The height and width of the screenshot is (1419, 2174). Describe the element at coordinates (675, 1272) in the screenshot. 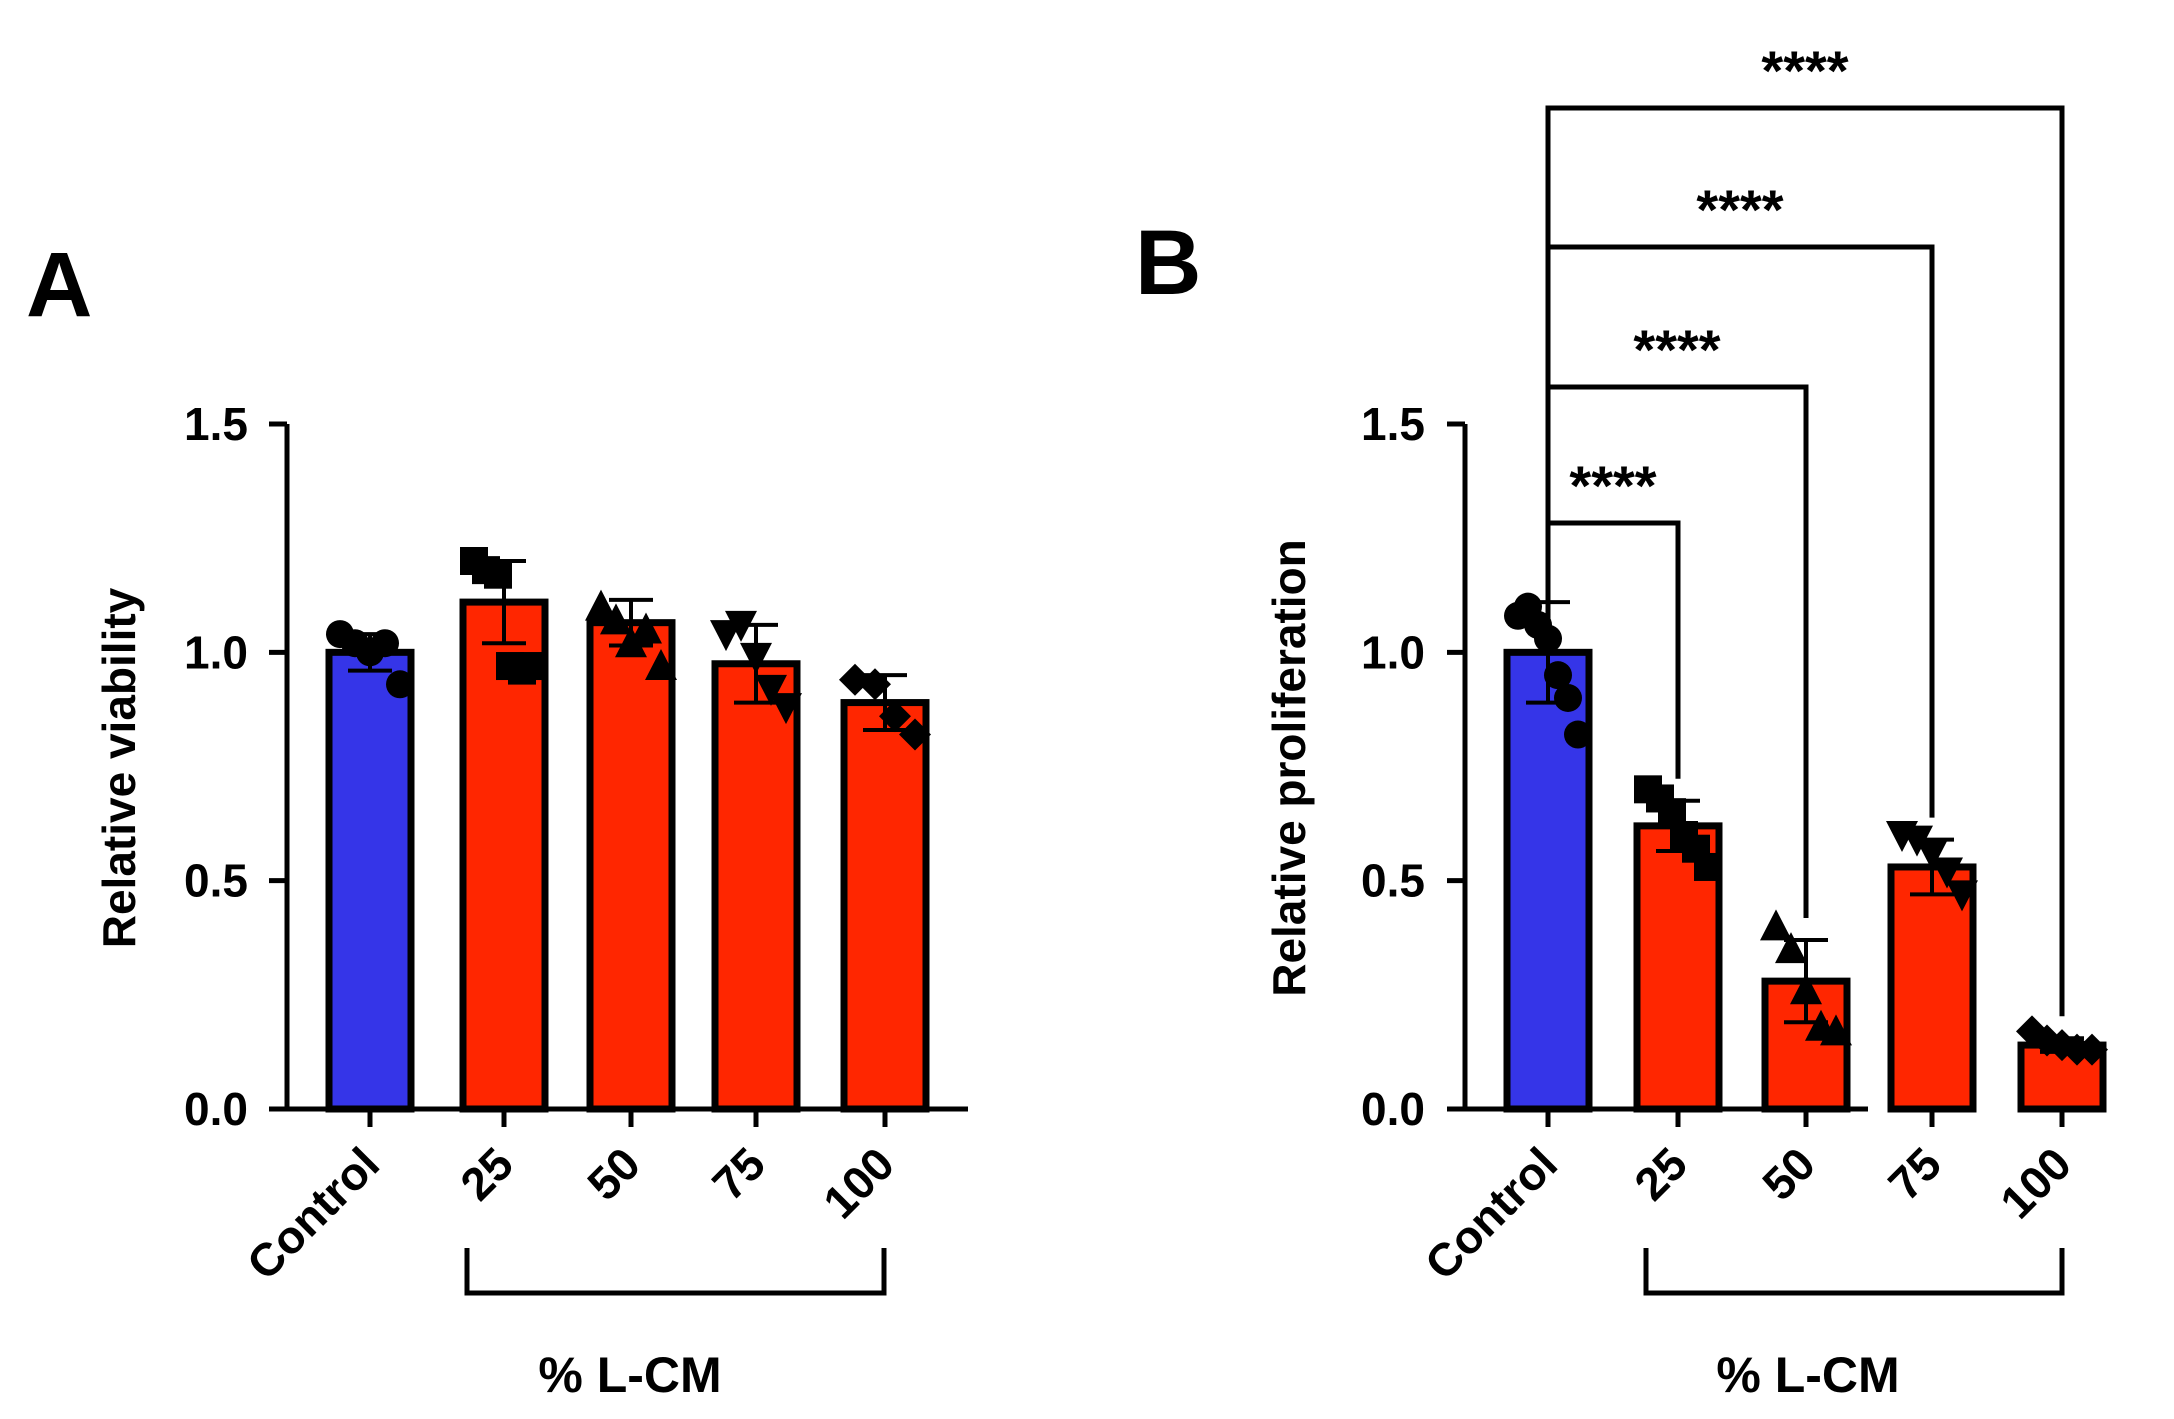

I see `panel-a-group-bracket` at that location.